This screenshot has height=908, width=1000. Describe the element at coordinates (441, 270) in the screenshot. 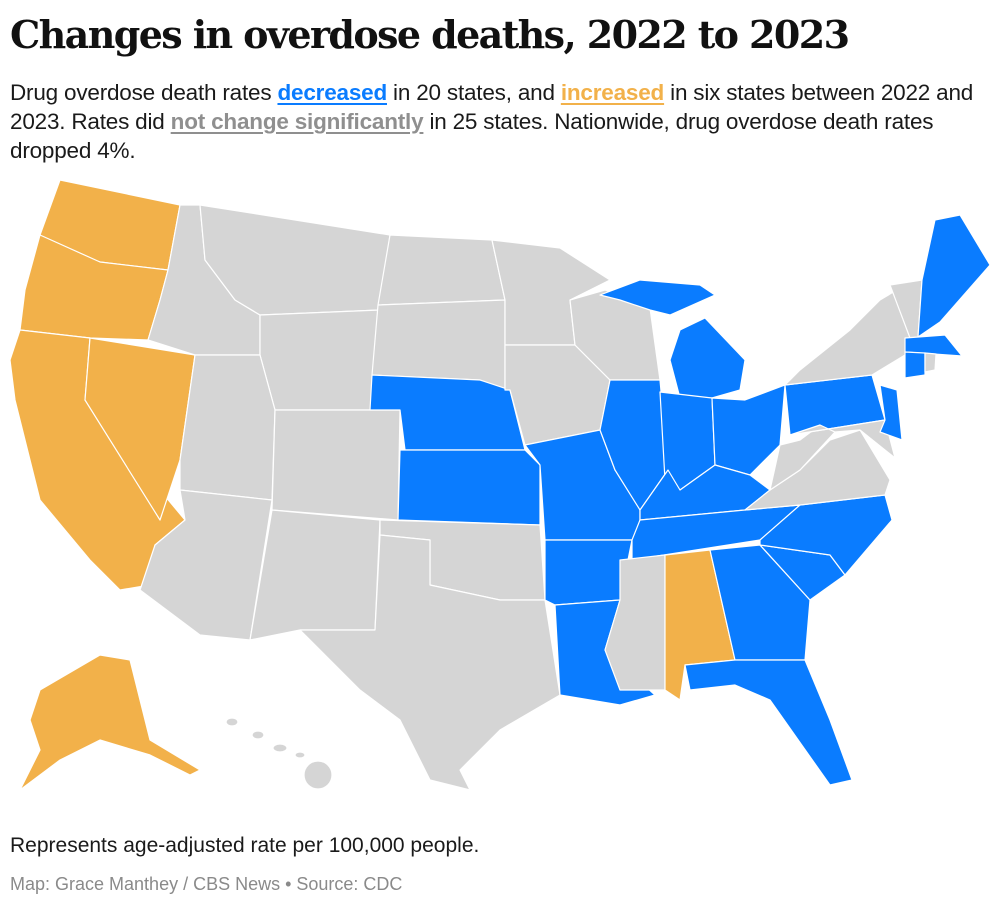

I see `state-nd` at that location.